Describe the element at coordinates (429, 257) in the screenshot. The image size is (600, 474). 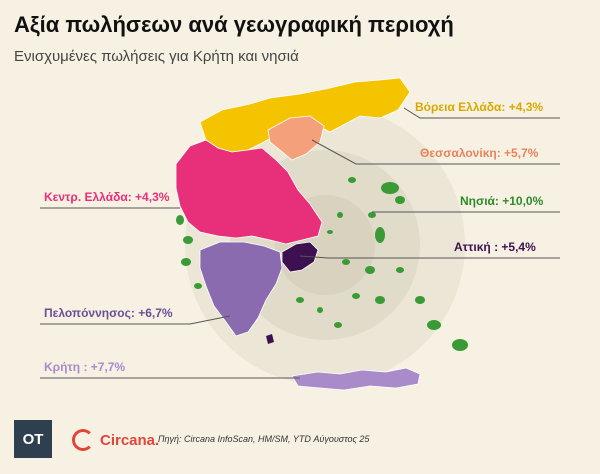
I see `leader-attica` at that location.